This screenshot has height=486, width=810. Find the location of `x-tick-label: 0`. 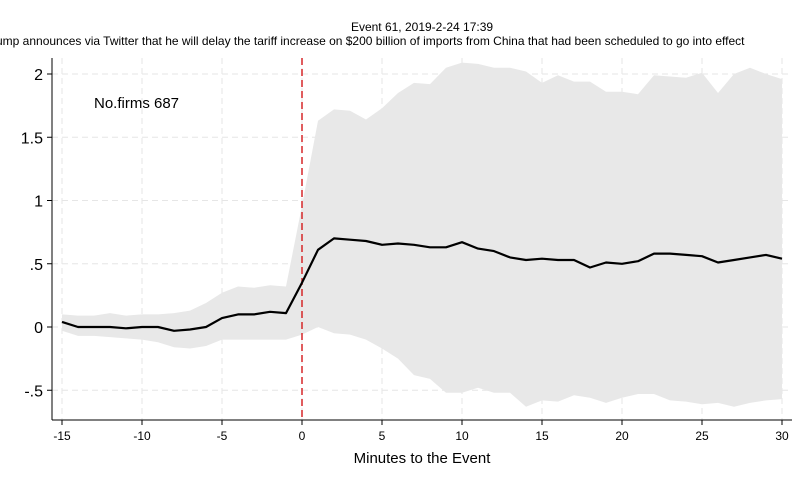

x-tick-label: 0 is located at coordinates (302, 436).